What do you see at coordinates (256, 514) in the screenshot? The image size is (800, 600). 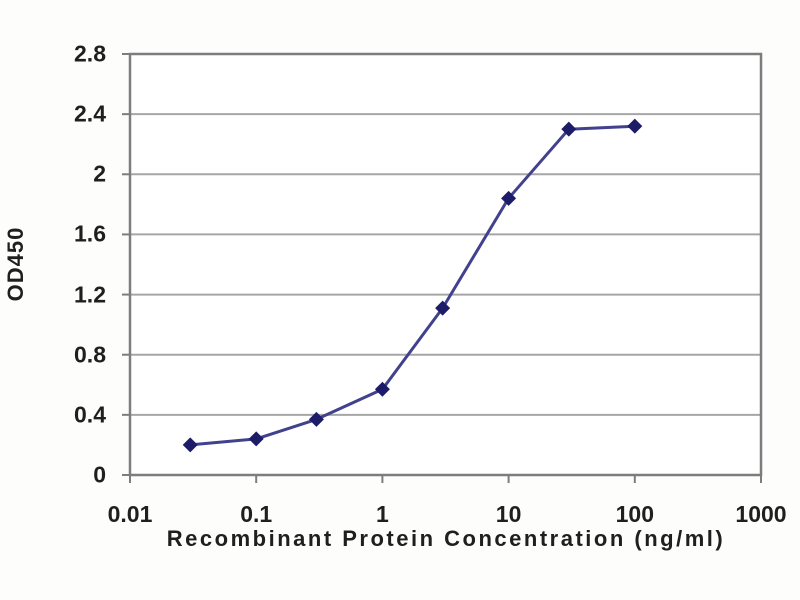 I see `x-tick-label: 0.1` at bounding box center [256, 514].